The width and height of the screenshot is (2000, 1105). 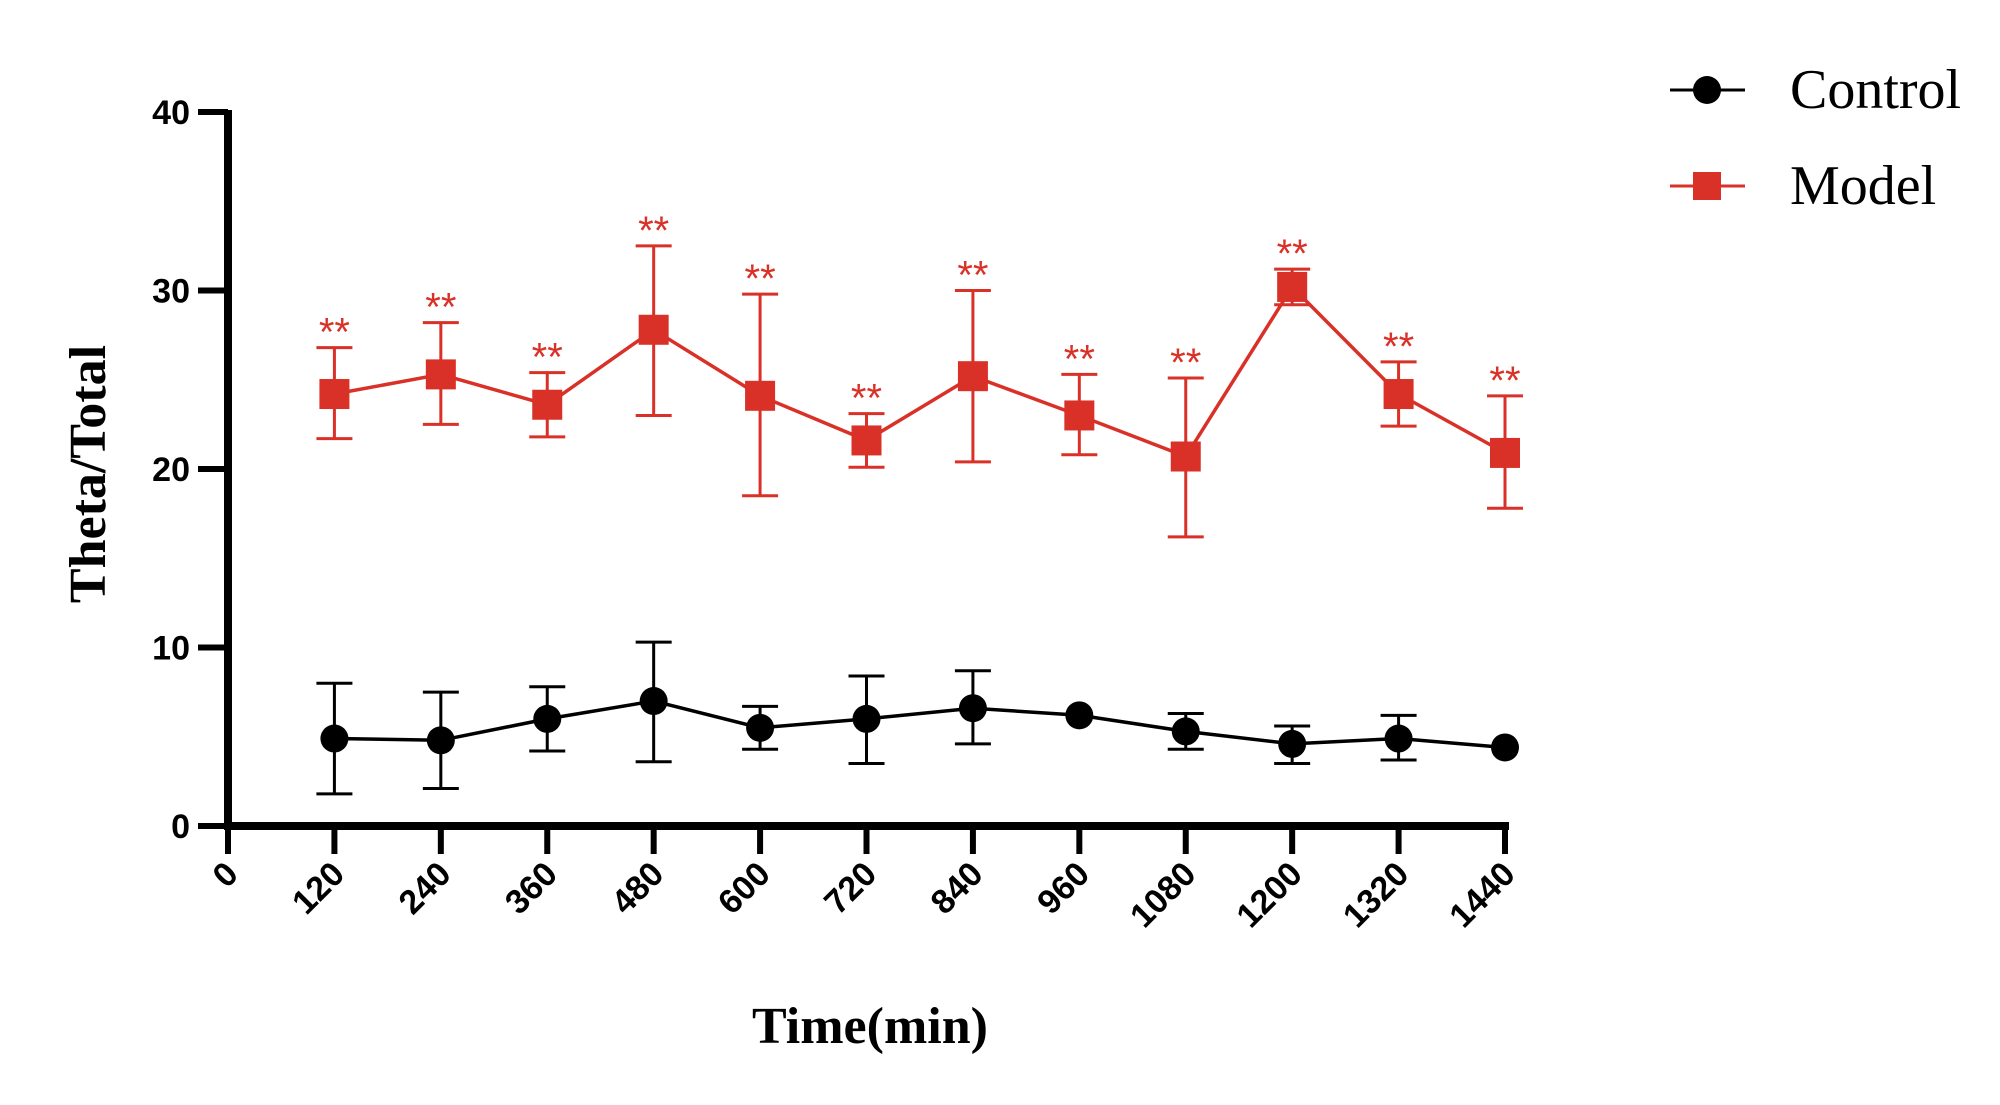 What do you see at coordinates (171, 649) in the screenshot?
I see `y-tick-label: 10` at bounding box center [171, 649].